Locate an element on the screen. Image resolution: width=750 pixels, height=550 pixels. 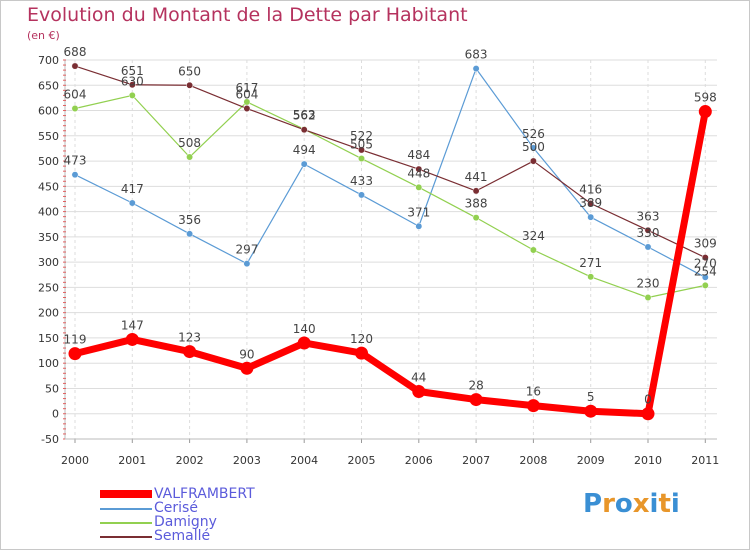
data-label: 16 is located at coordinates (533, 392).